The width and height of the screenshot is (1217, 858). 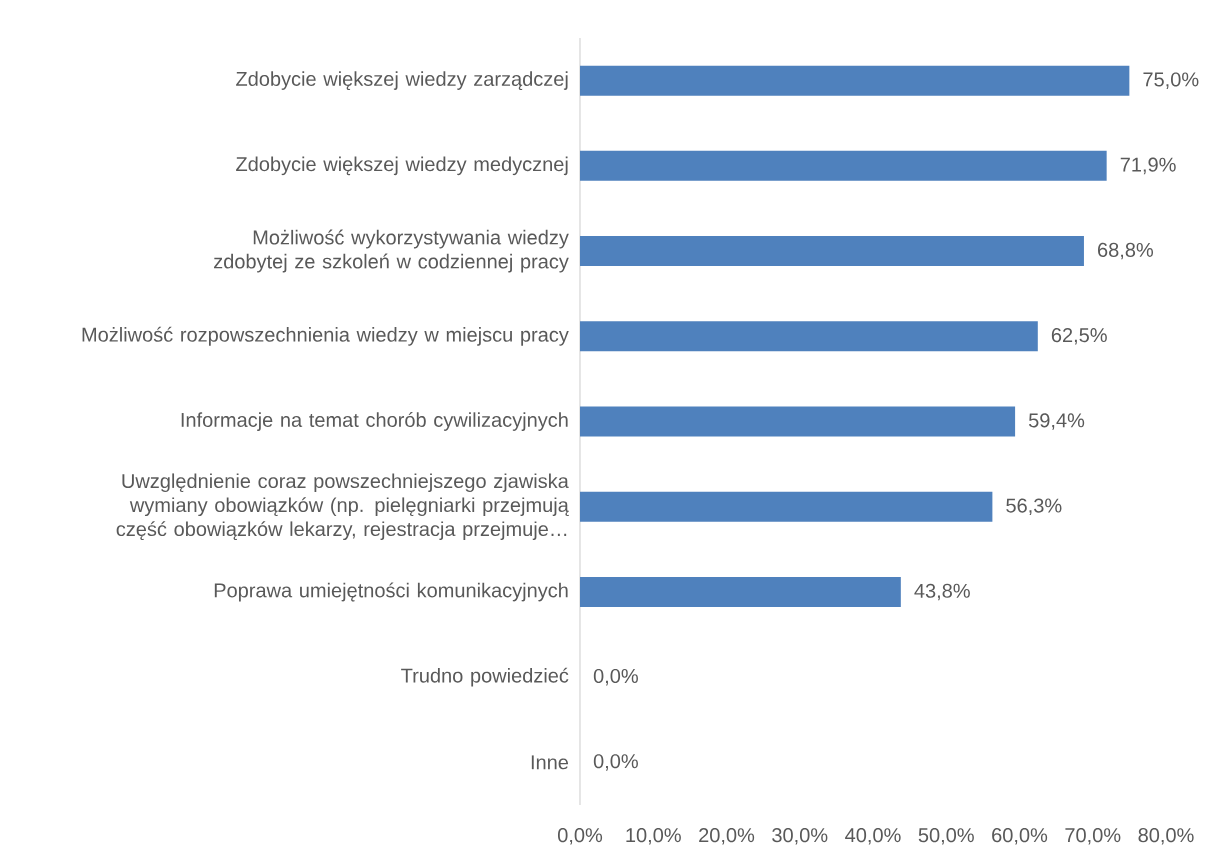 What do you see at coordinates (1020, 836) in the screenshot?
I see `x-tick-label: 60,0%` at bounding box center [1020, 836].